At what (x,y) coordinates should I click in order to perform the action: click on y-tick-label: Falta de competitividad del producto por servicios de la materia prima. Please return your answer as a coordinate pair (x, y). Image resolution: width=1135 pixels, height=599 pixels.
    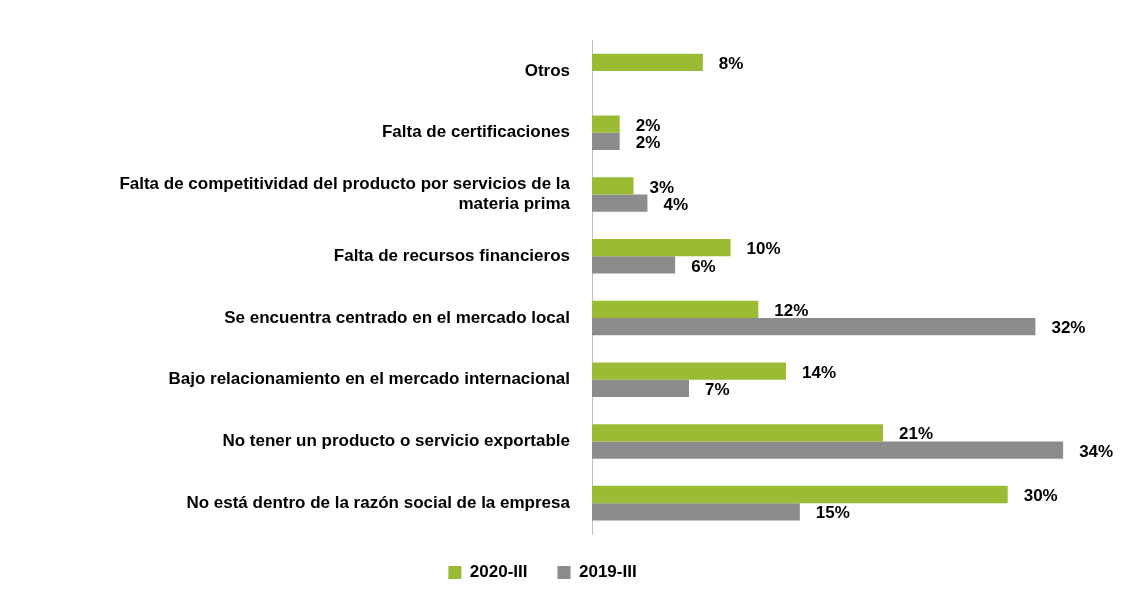
    Looking at the image, I should click on (345, 194).